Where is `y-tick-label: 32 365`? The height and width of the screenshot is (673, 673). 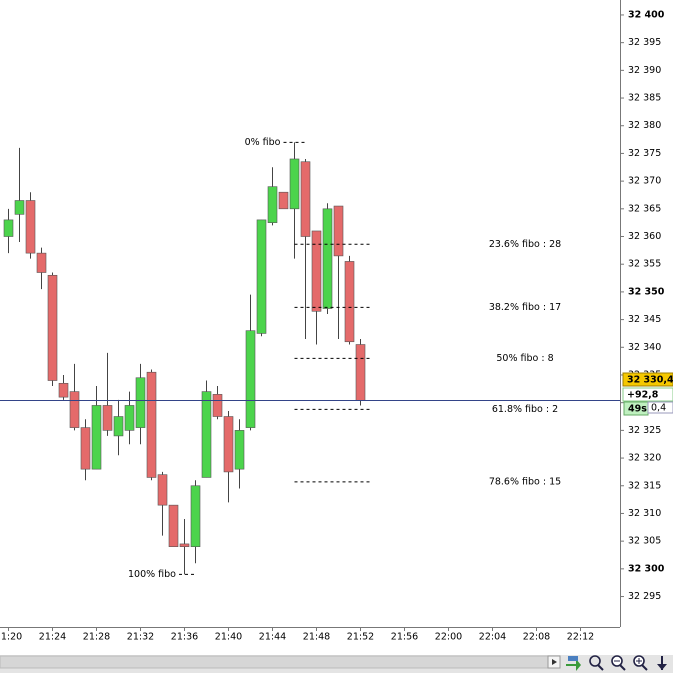
y-tick-label: 32 365 is located at coordinates (644, 208).